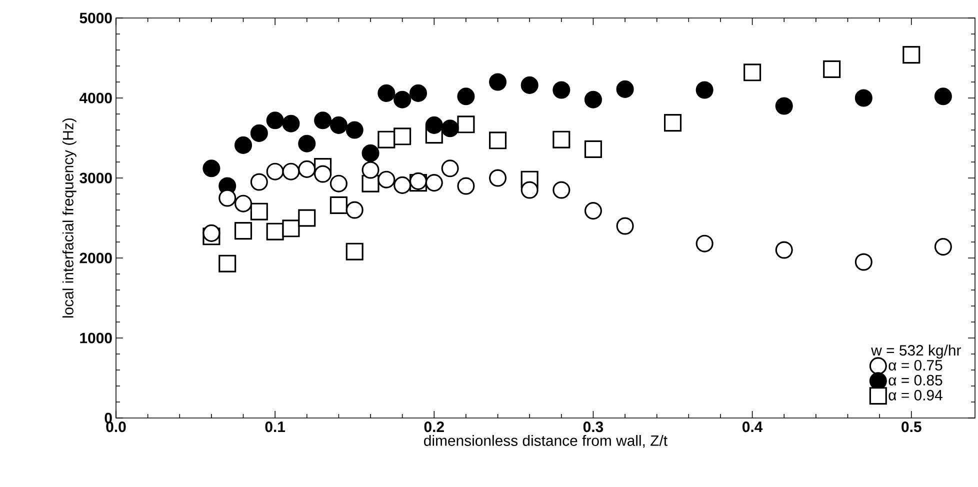  I want to click on legend-label: α = 0.94, so click(915, 395).